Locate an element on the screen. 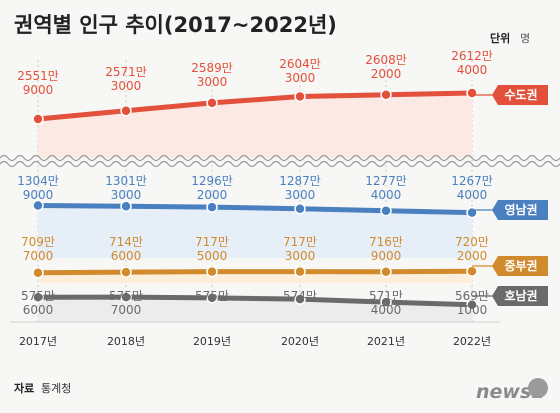 Image resolution: width=560 pixels, height=413 pixels. point-호남권-2021년 is located at coordinates (386, 302).